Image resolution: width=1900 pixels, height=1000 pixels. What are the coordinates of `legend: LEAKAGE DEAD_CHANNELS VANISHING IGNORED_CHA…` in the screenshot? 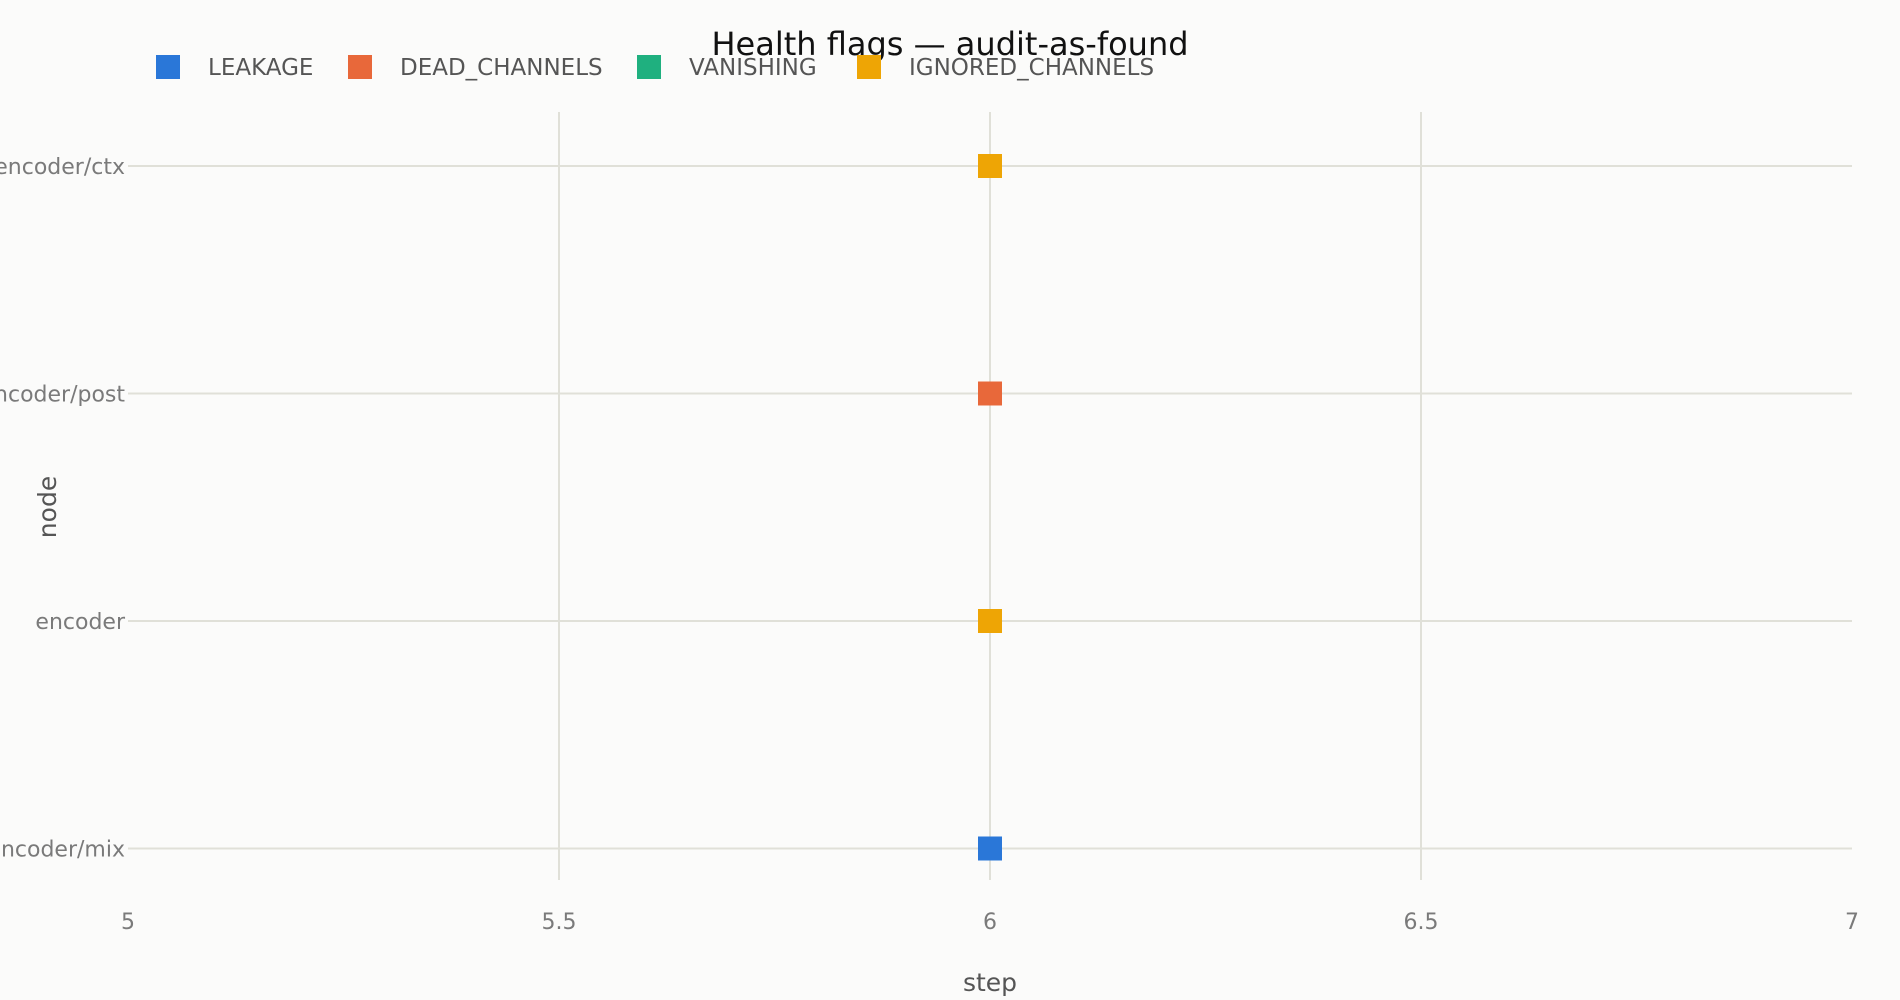 It's located at (655, 68).